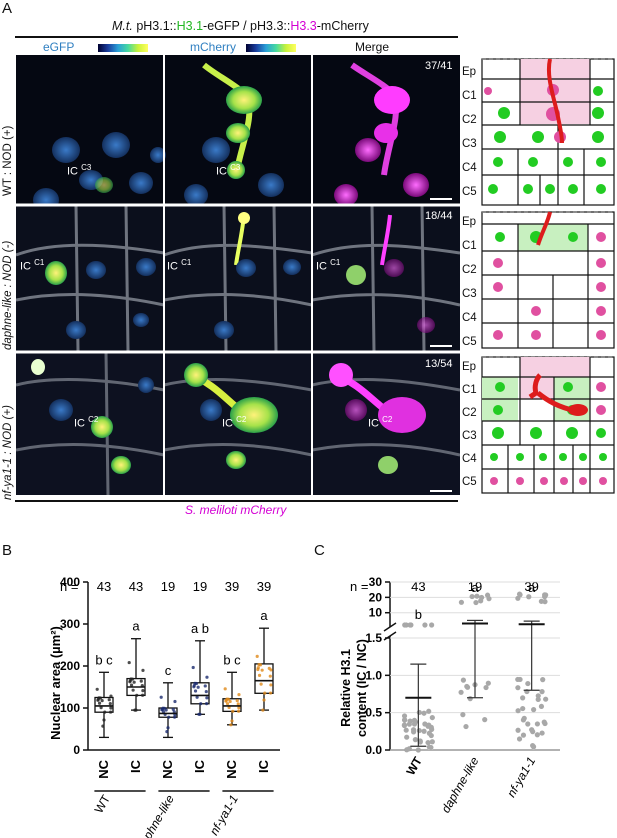 This screenshot has width=617, height=838. Describe the element at coordinates (228, 170) in the screenshot. I see `ic-label-r1-mcherry: IC C3` at that location.